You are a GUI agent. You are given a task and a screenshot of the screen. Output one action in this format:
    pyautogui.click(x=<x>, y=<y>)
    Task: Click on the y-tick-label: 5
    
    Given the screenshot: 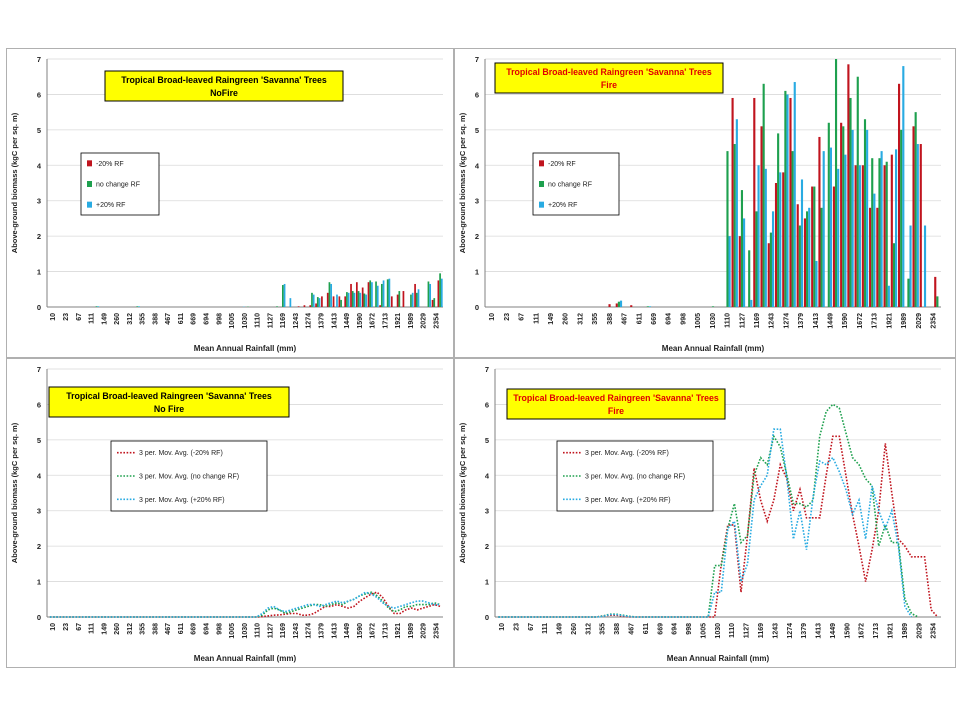 What is the action you would take?
    pyautogui.click(x=39, y=130)
    